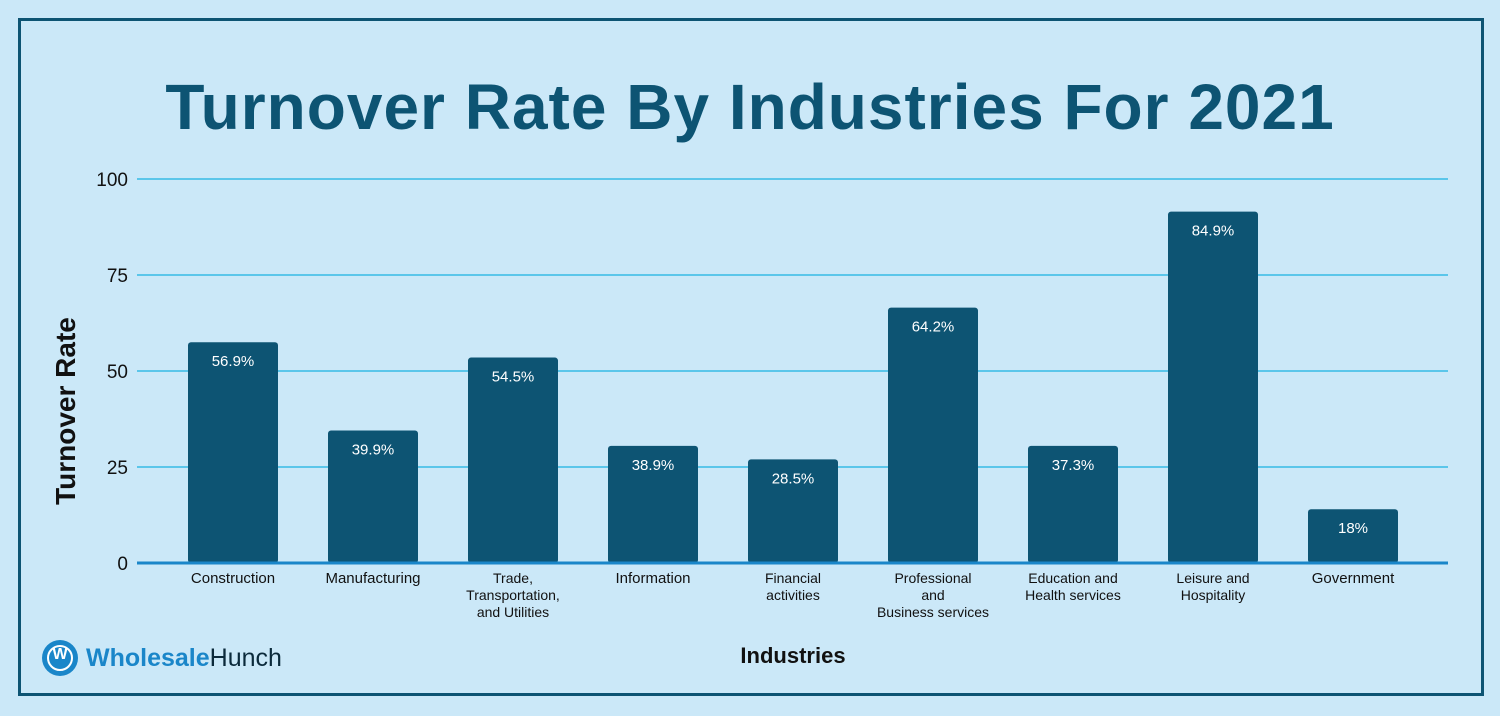 This screenshot has width=1500, height=716. I want to click on w-icon: W, so click(60, 658).